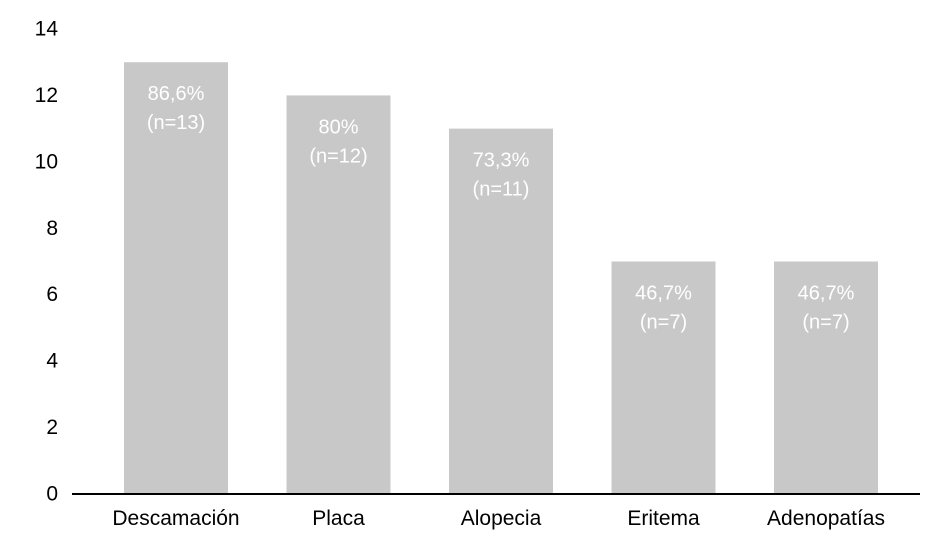  What do you see at coordinates (52, 294) in the screenshot?
I see `y-tick-label: 6` at bounding box center [52, 294].